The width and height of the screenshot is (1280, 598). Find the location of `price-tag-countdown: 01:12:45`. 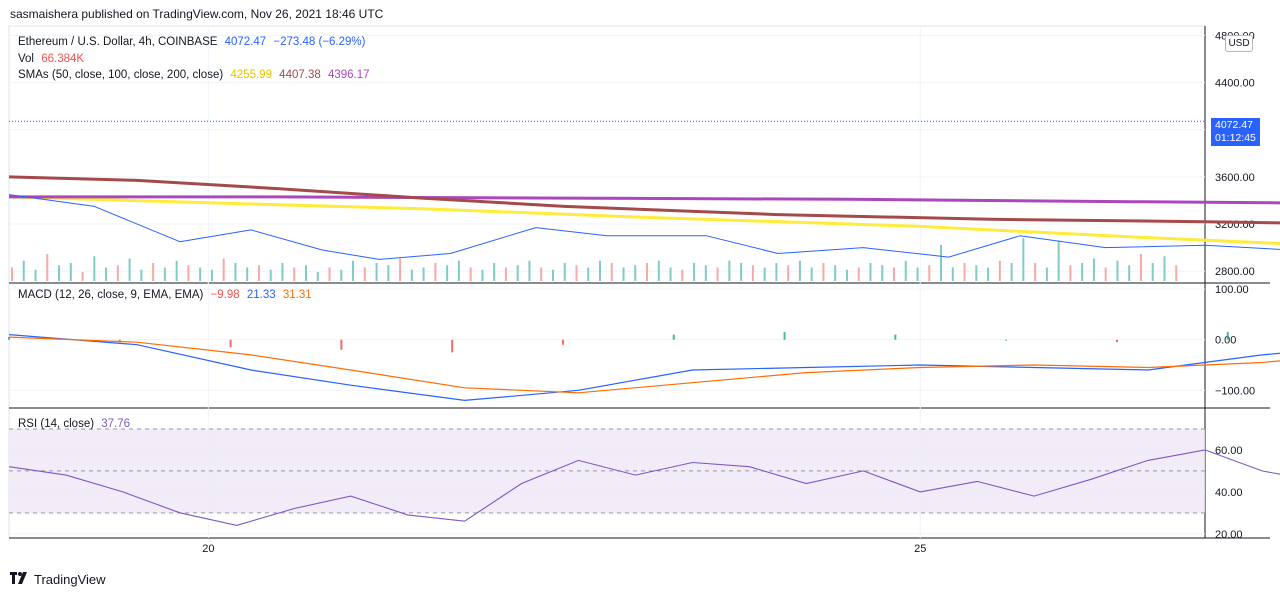

price-tag-countdown: 01:12:45 is located at coordinates (1235, 138).